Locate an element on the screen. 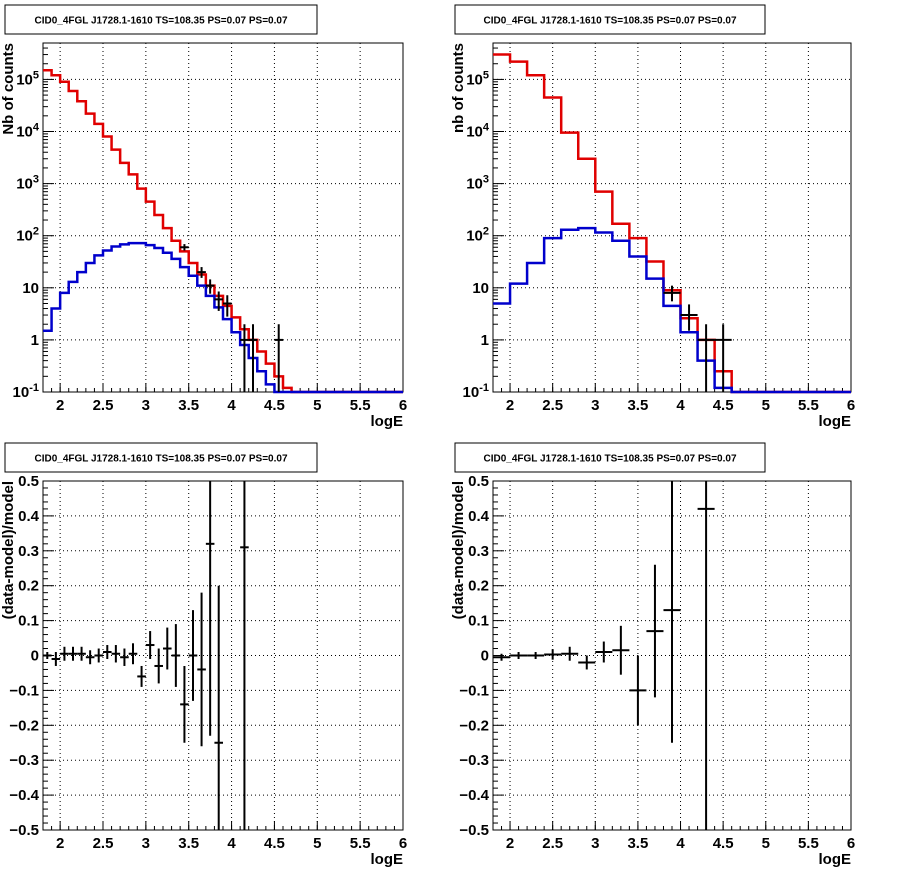 This screenshot has height=875, width=898. y-axis-label: nb of counts is located at coordinates (458, 88).